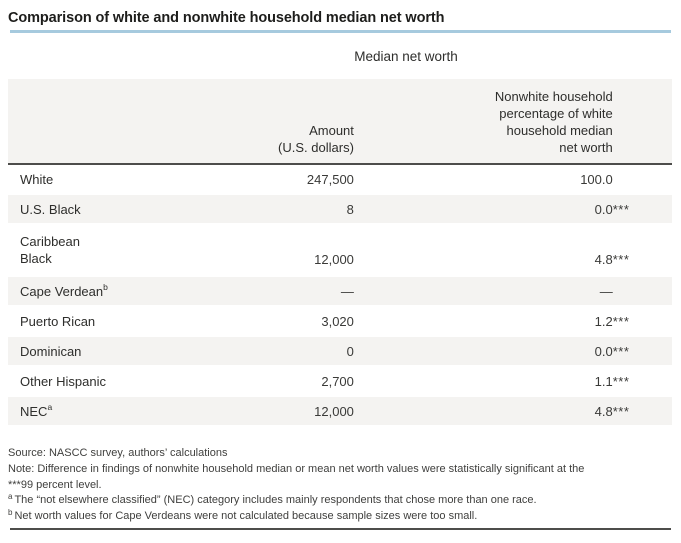  Describe the element at coordinates (350, 209) in the screenshot. I see `amount-value: 8` at that location.